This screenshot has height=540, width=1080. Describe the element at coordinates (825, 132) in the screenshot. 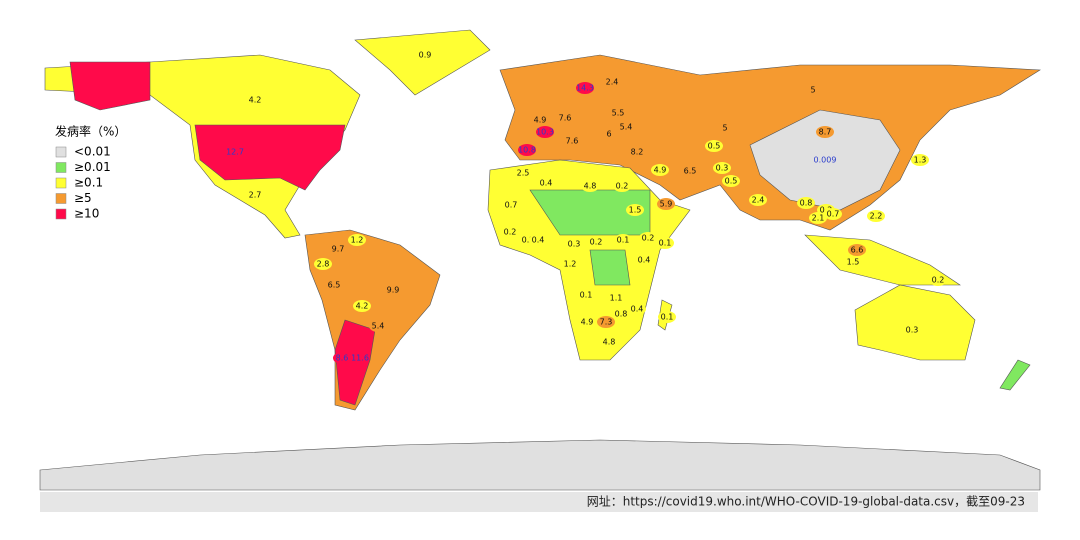

I see `region-label: 8.7` at that location.